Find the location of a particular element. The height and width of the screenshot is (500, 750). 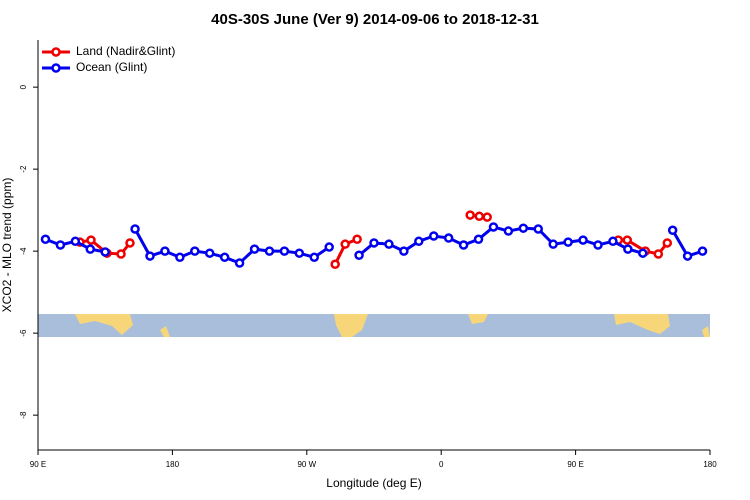

series-line is located at coordinates (232, 246).